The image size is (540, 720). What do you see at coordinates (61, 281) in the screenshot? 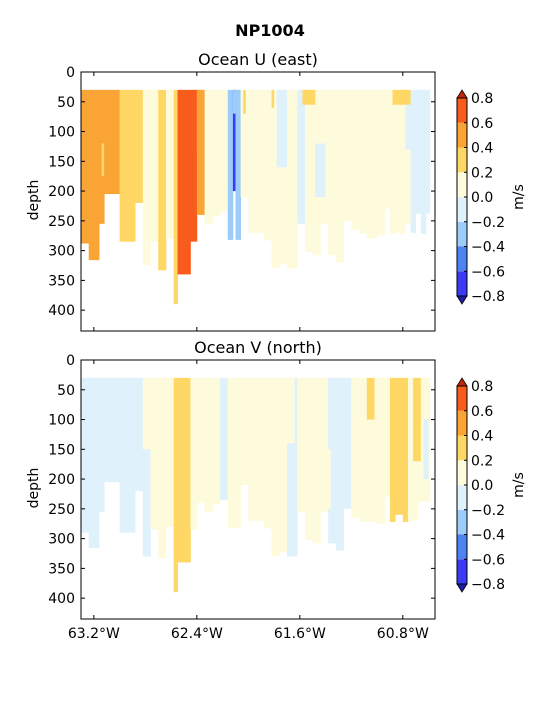
I see `y-tick-label: 350` at bounding box center [61, 281].